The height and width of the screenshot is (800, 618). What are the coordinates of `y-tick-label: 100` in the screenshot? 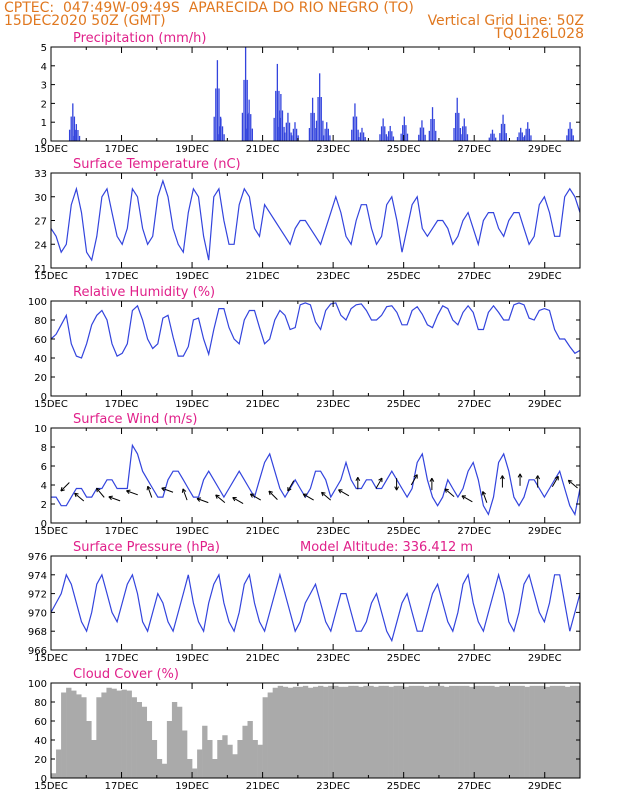 It's located at (37, 302).